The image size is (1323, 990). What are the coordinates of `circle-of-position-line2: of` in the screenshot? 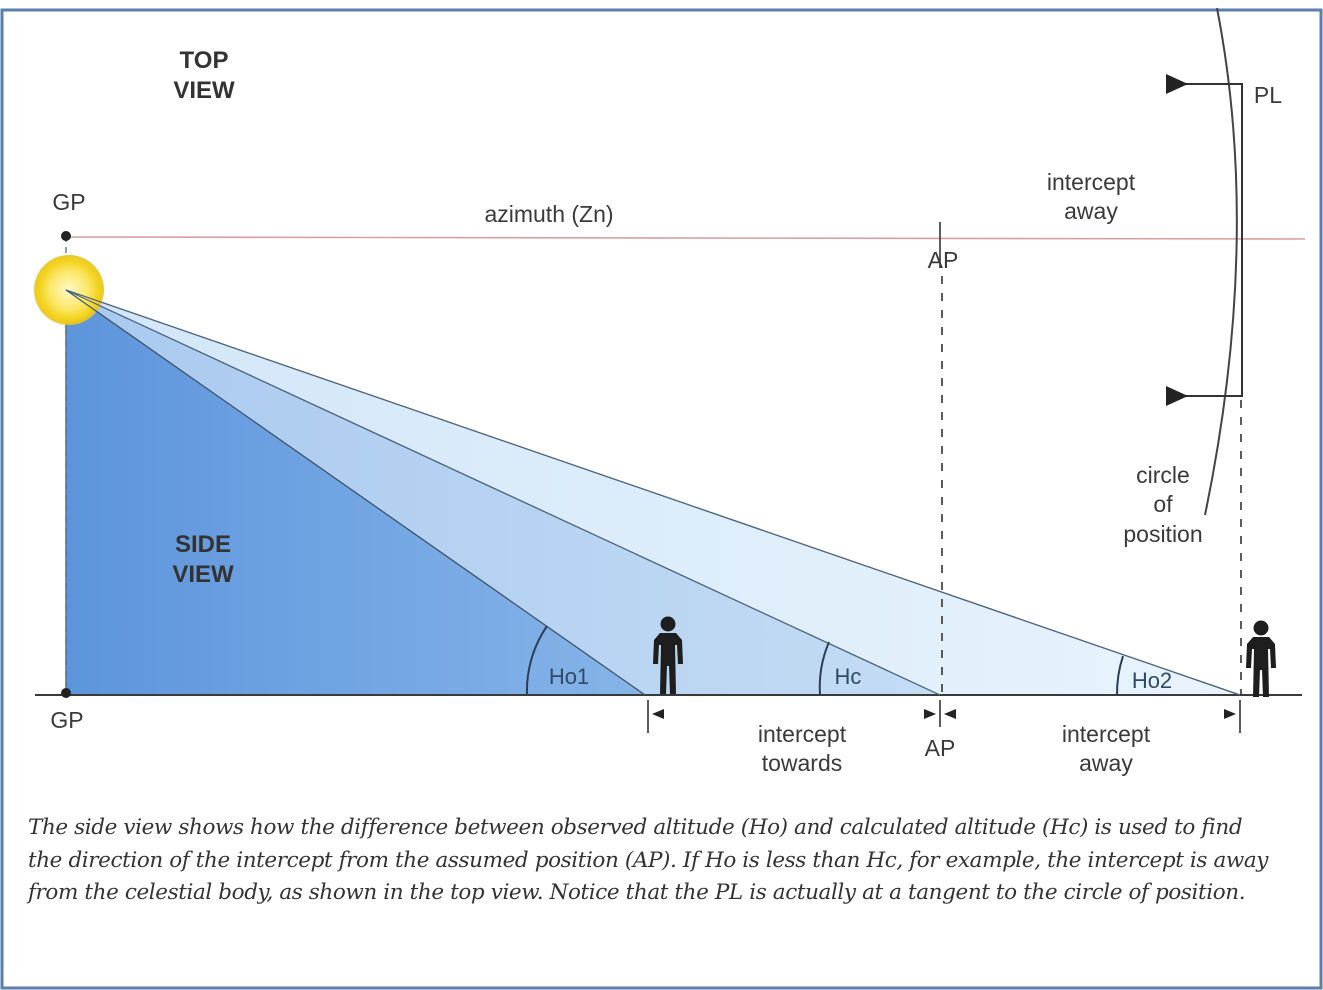 It's located at (1163, 504).